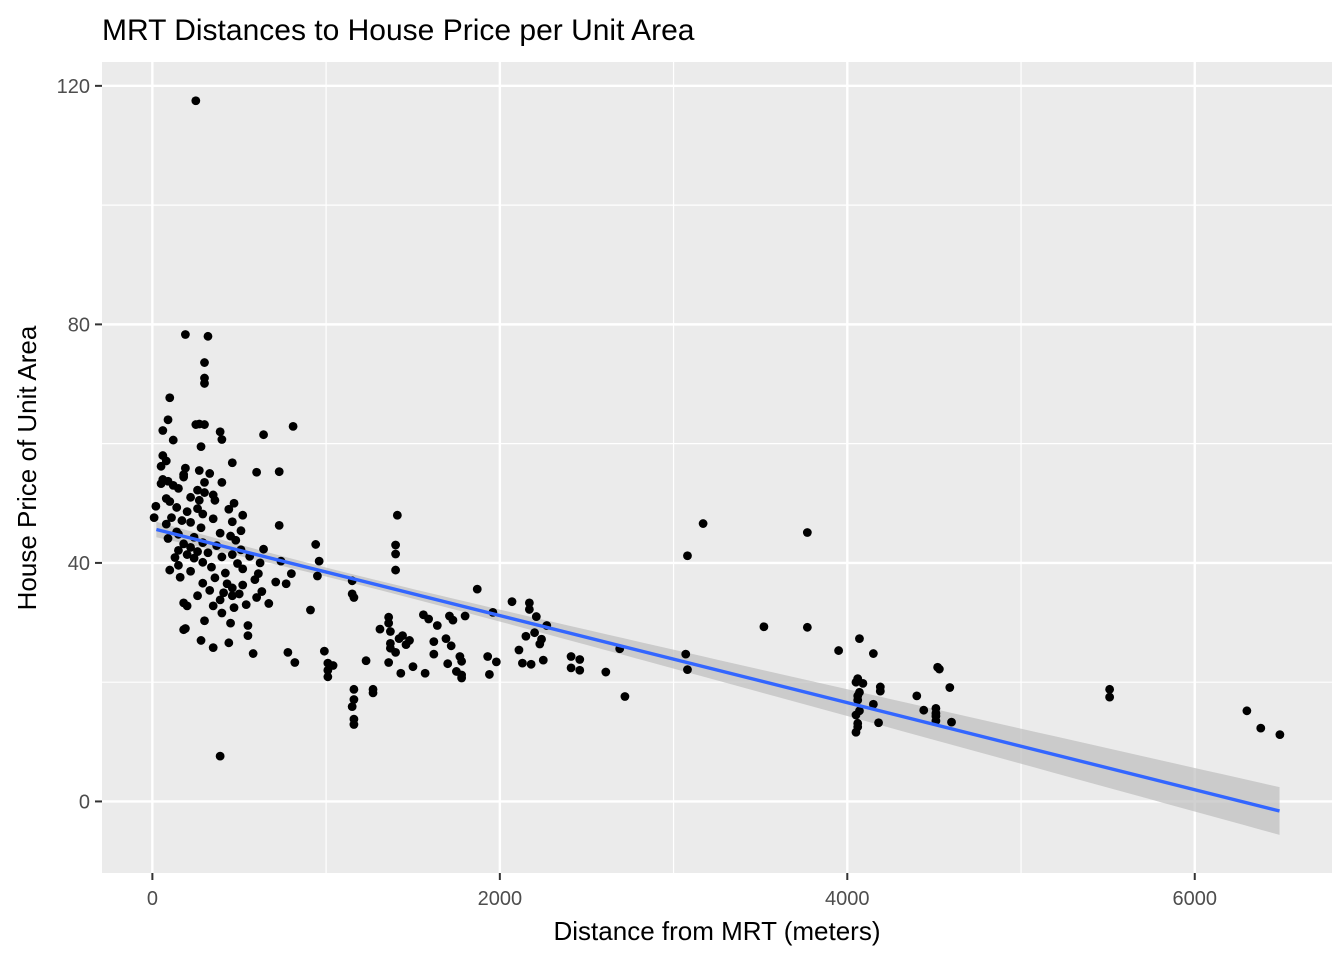 This screenshot has width=1344, height=960. Describe the element at coordinates (79, 564) in the screenshot. I see `y-tick-label: 40` at that location.